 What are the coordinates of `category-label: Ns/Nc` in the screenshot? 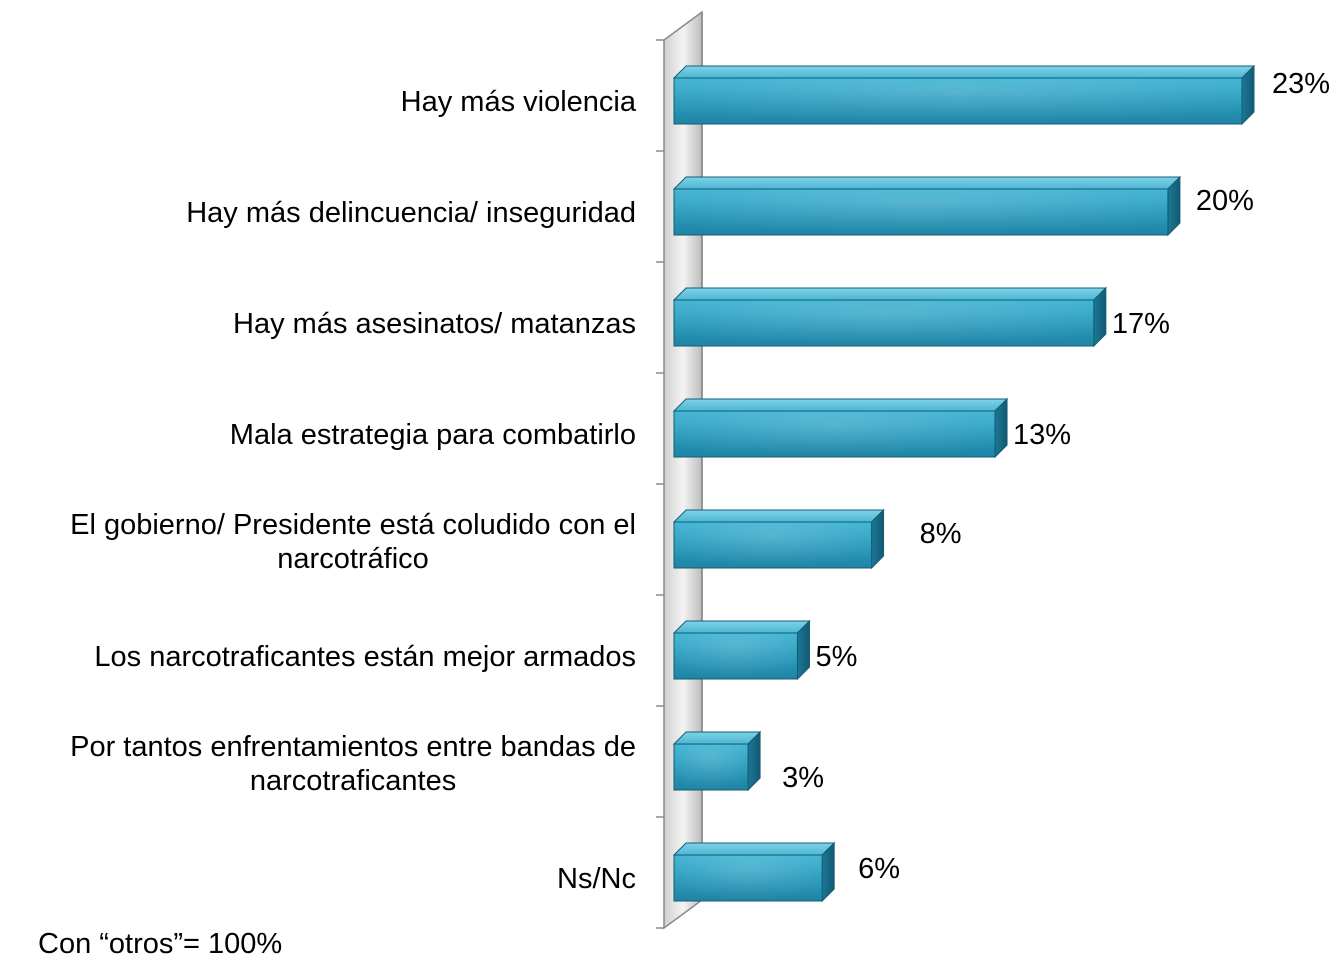 It's located at (596, 879).